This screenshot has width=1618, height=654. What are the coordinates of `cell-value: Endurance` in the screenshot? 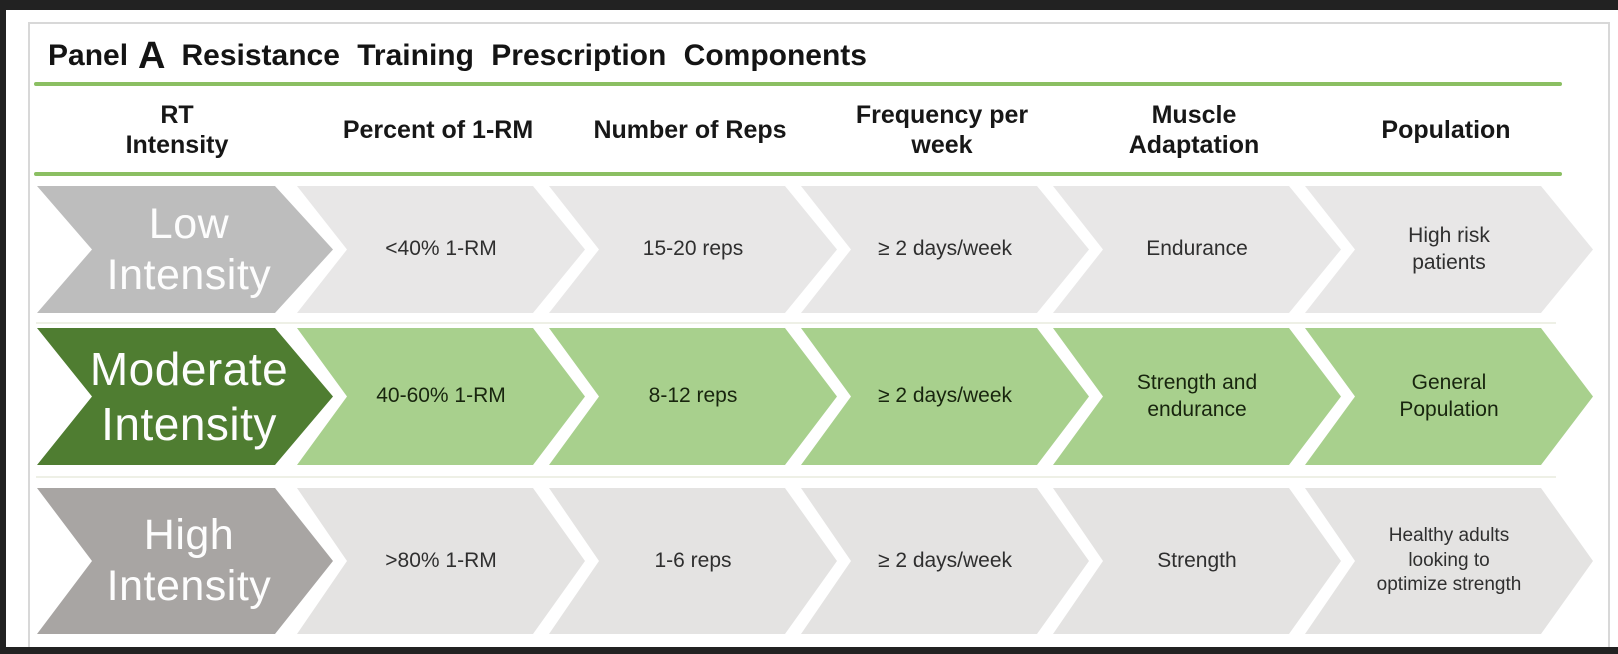 It's located at (1197, 249).